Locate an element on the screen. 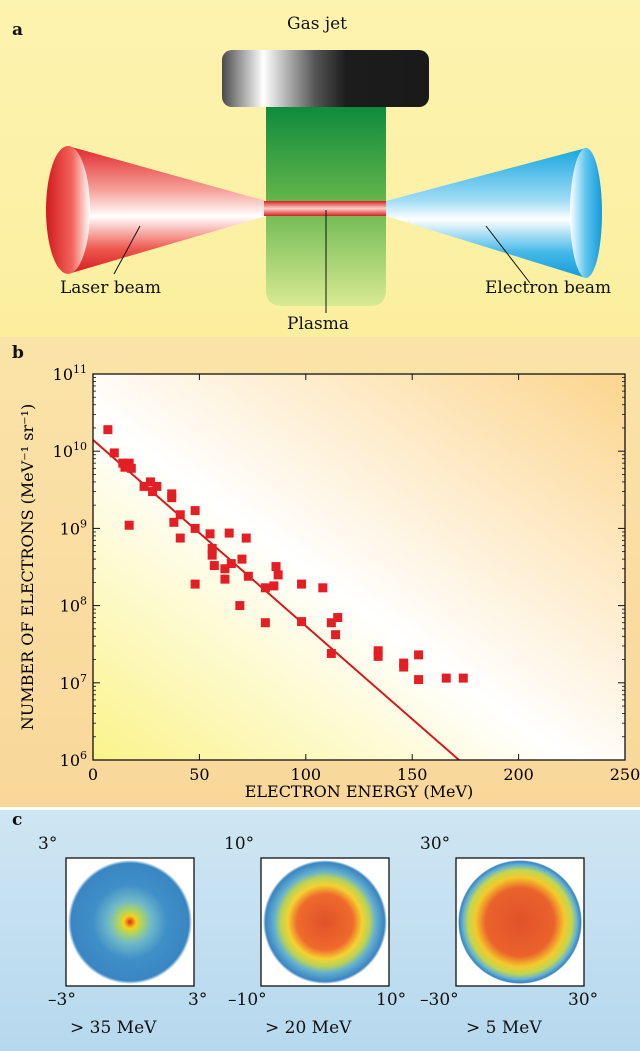 The height and width of the screenshot is (1051, 640). image-1-caption: > 35 MeV is located at coordinates (113, 1028).